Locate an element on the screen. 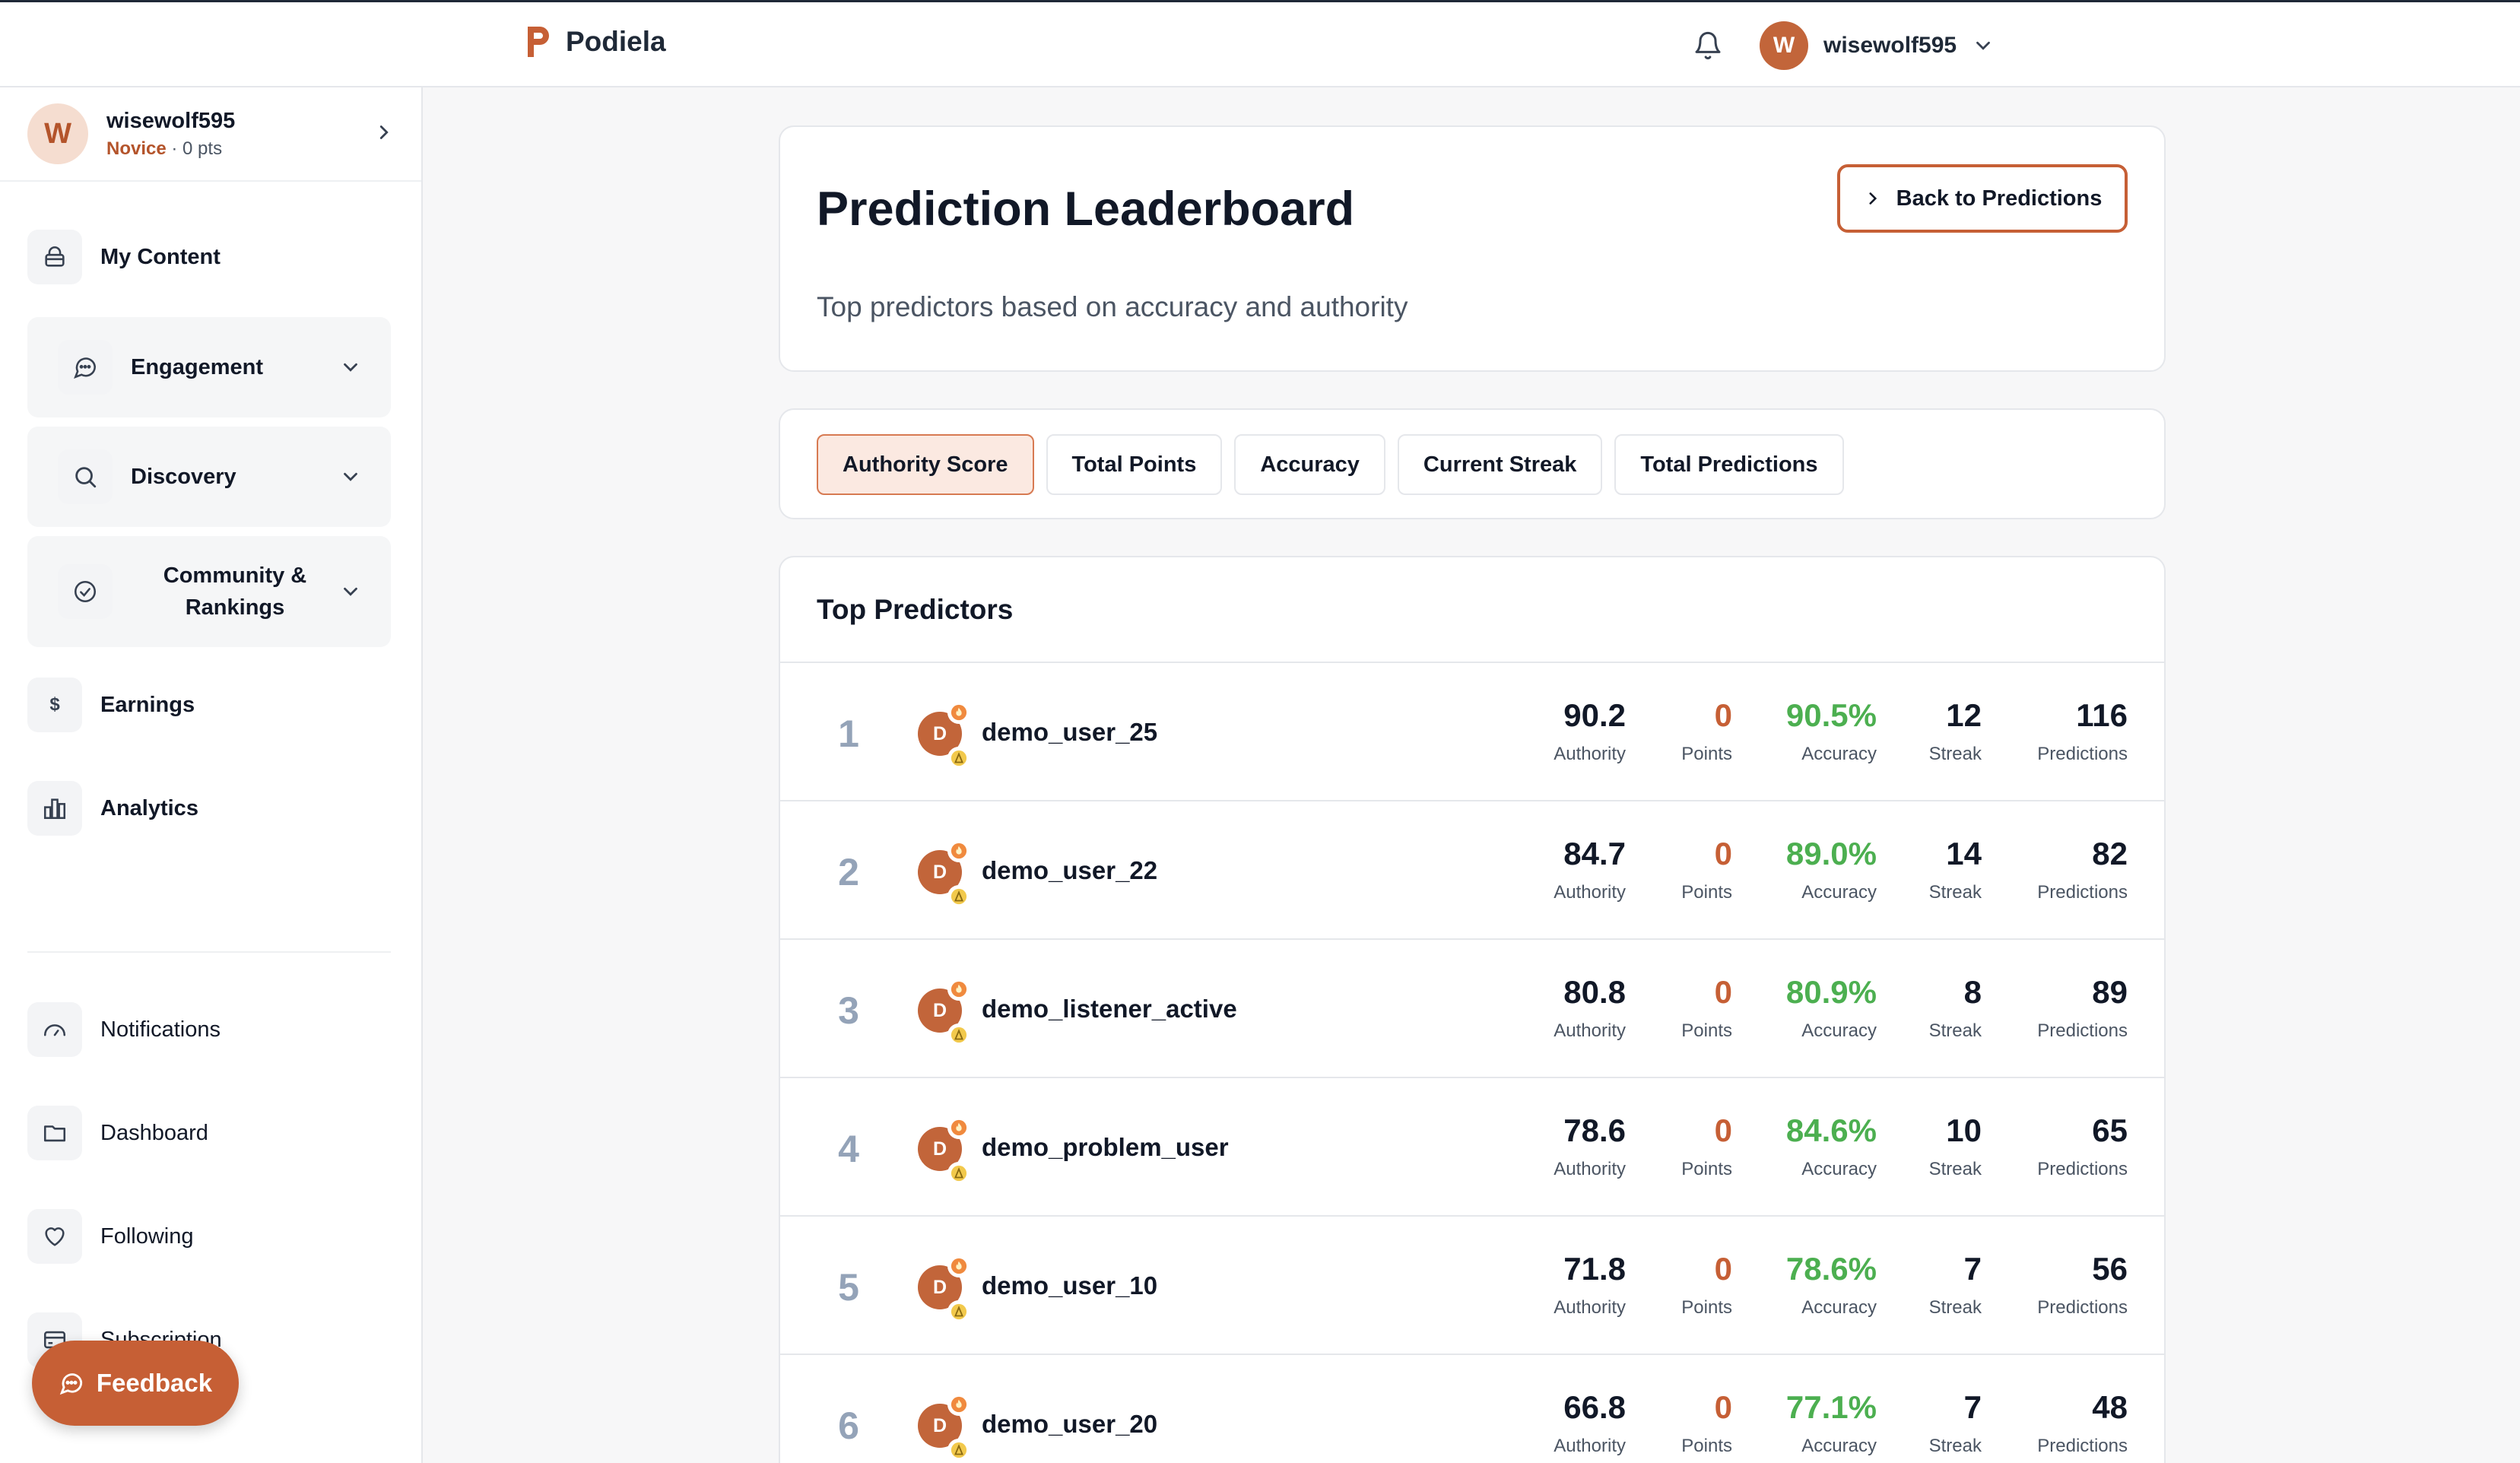 This screenshot has width=2520, height=1463. stat-predictions: 89 Predictions is located at coordinates (2082, 1007).